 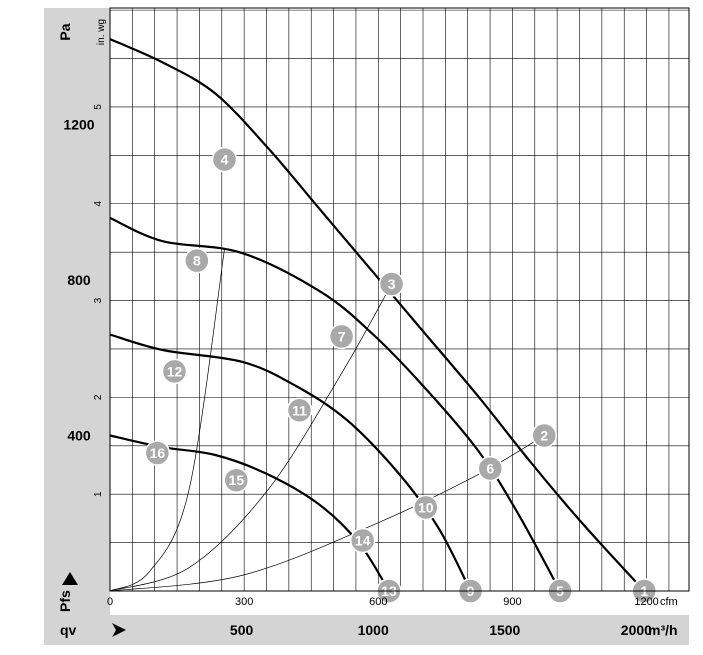 I want to click on y-unit-inwg: in. wg, so click(x=101, y=32).